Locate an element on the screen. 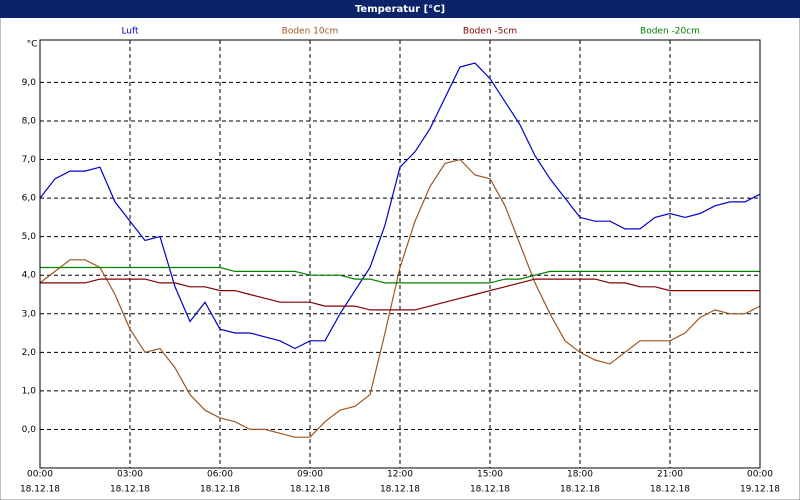  y-tick-label: 5,0 is located at coordinates (29, 237).